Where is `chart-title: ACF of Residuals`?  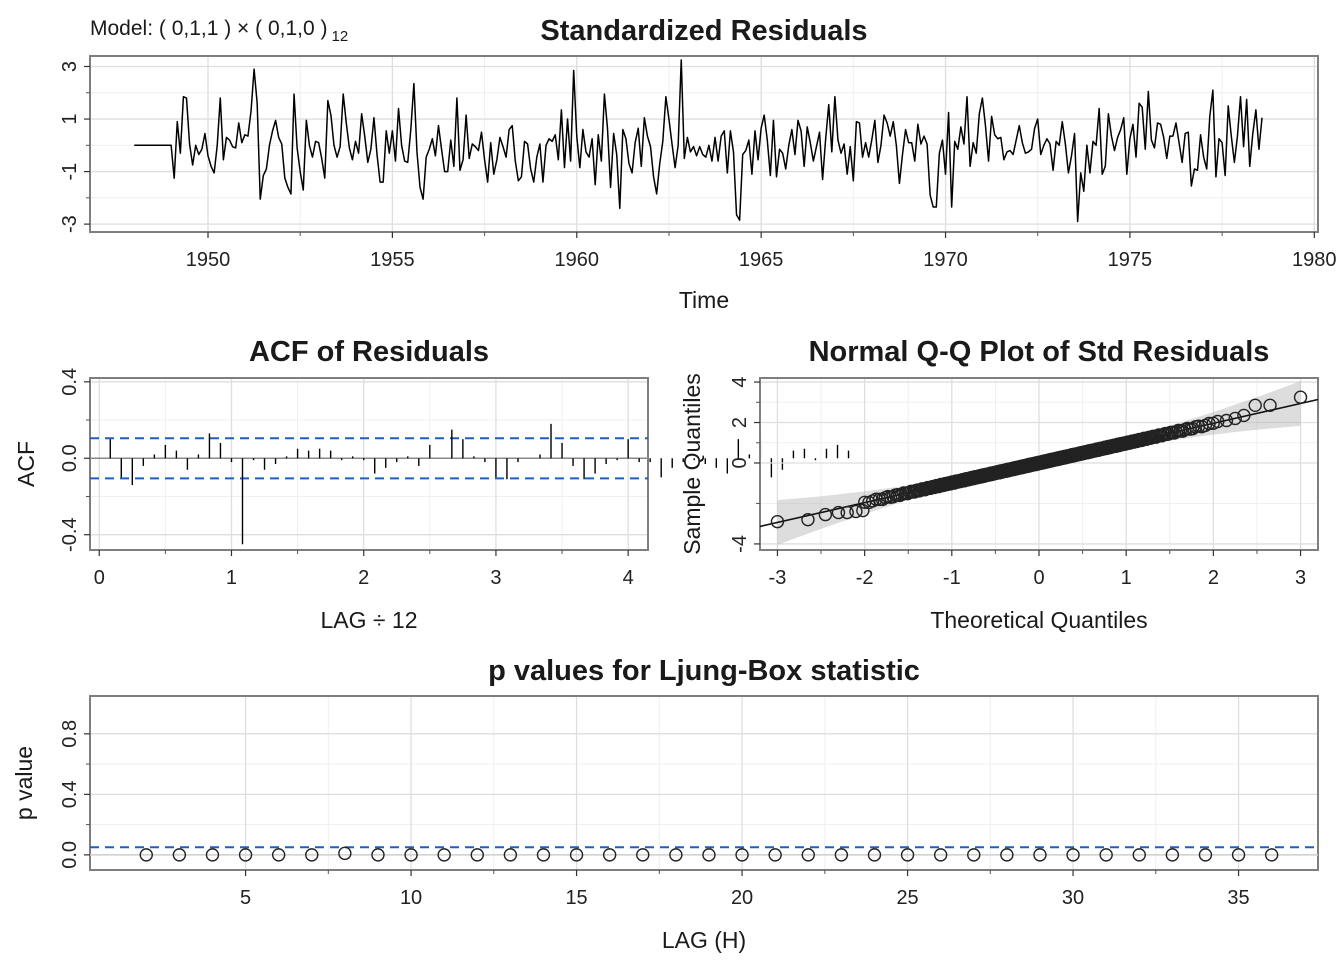
chart-title: ACF of Residuals is located at coordinates (369, 352).